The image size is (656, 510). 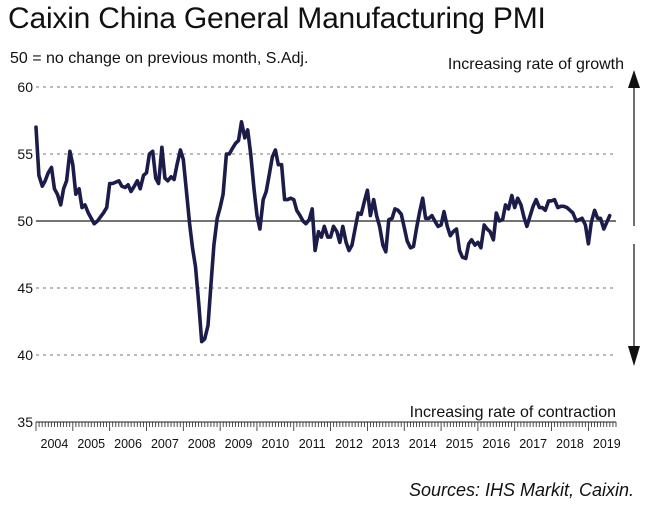 I want to click on x-tick-label-2017: 2017, so click(x=533, y=444).